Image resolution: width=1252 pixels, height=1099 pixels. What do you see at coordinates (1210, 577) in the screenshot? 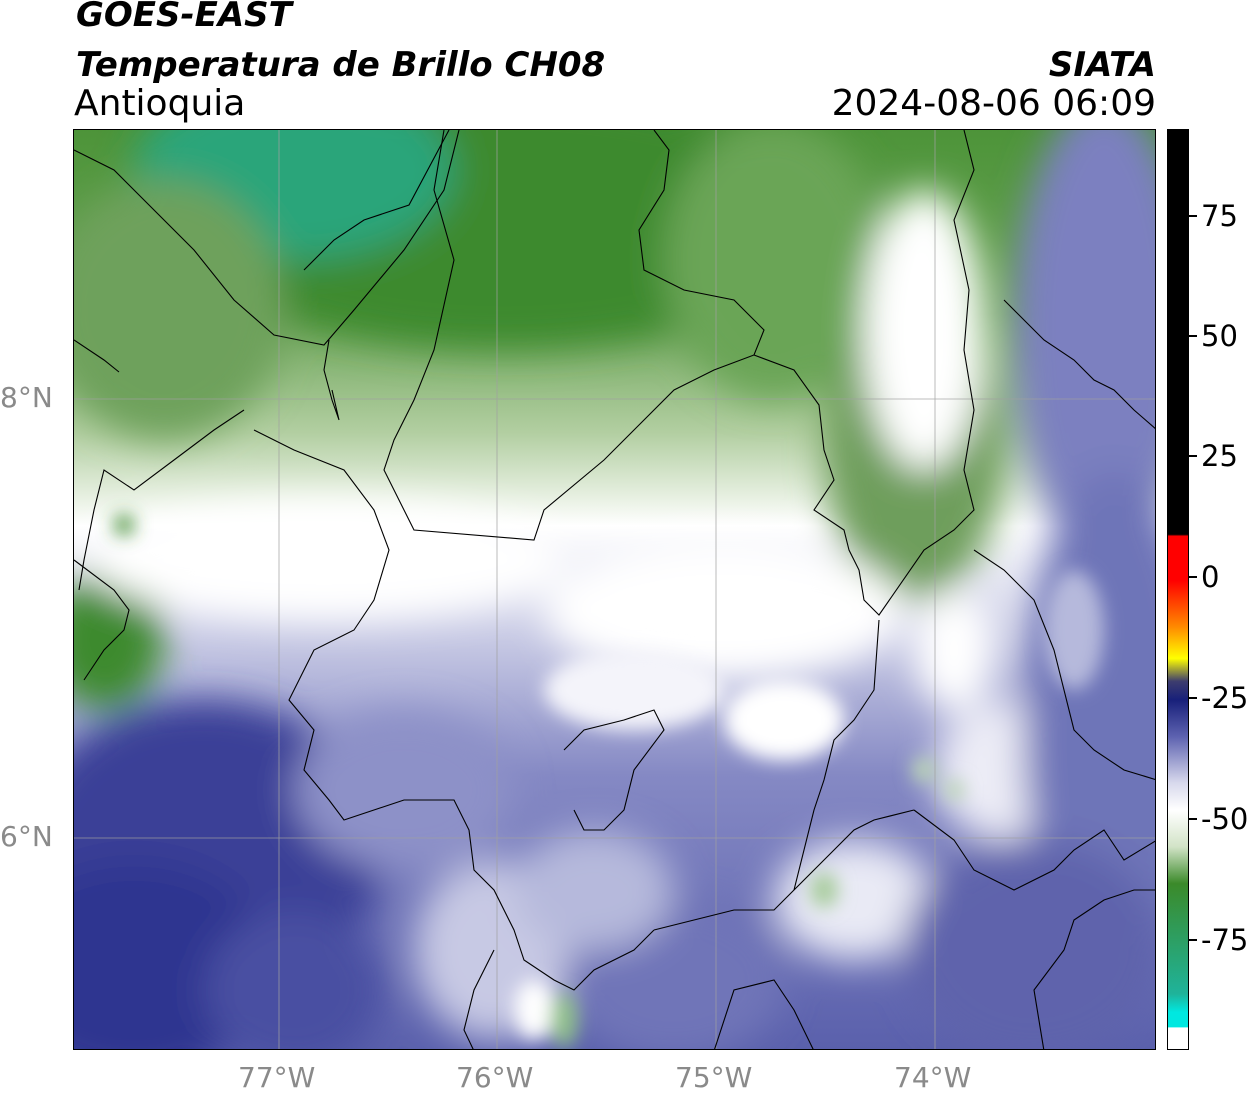
I see `colorbar-label-0: 0` at bounding box center [1210, 577].